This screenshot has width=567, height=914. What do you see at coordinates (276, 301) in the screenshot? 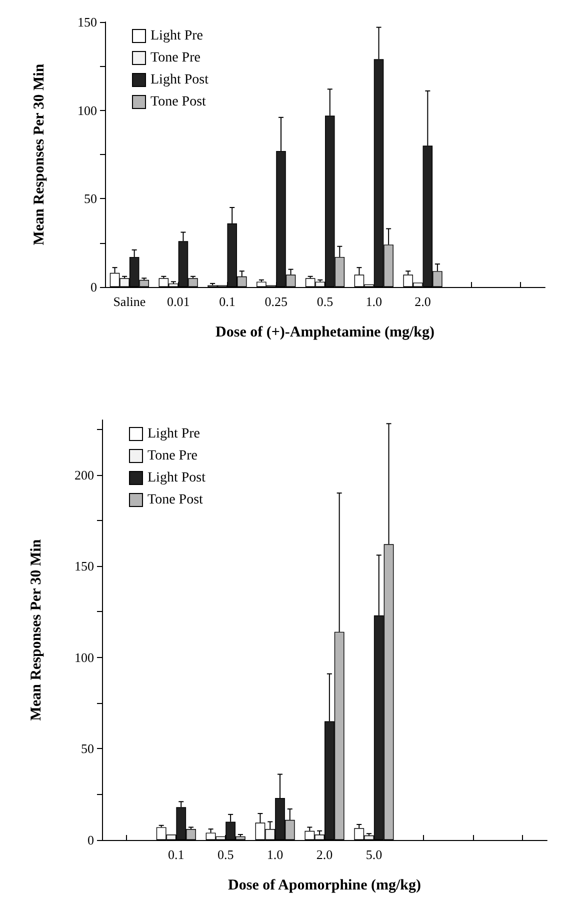
I see `x-tick-label: 0.25` at bounding box center [276, 301].